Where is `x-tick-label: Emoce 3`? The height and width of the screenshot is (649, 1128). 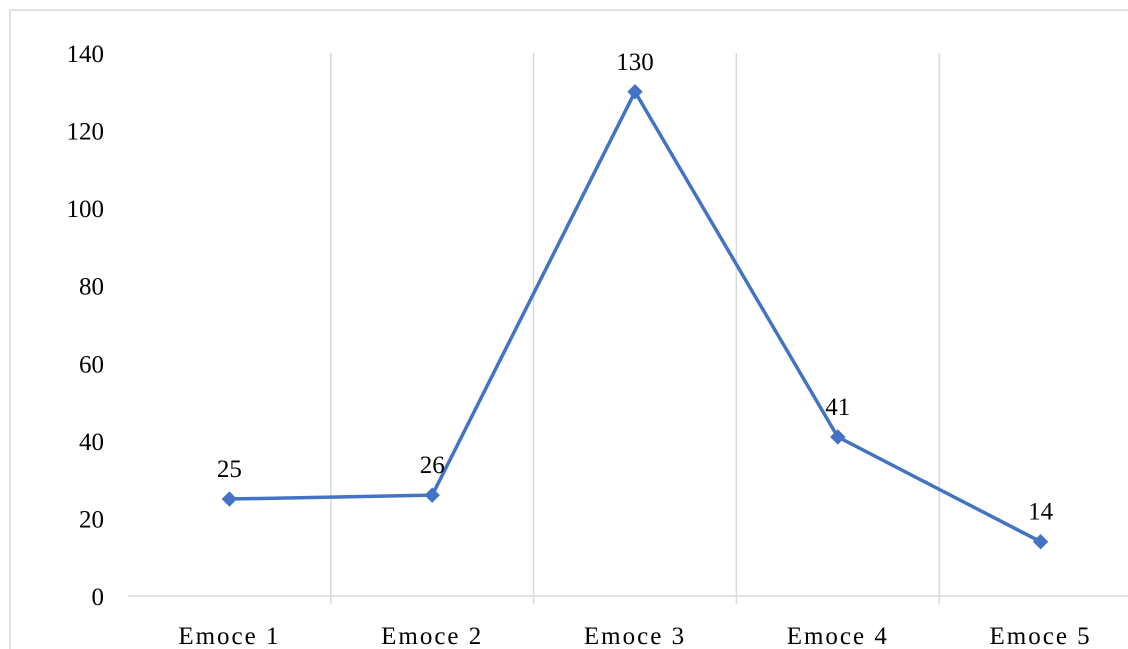 x-tick-label: Emoce 3 is located at coordinates (635, 636).